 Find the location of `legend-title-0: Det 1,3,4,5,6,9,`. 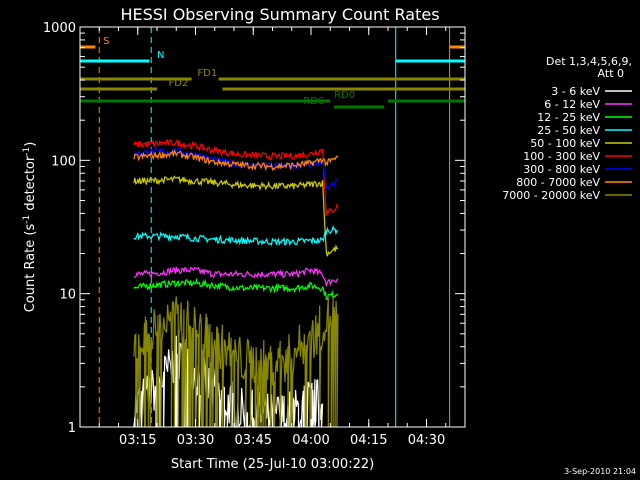

legend-title-0: Det 1,3,4,5,6,9, is located at coordinates (589, 61).